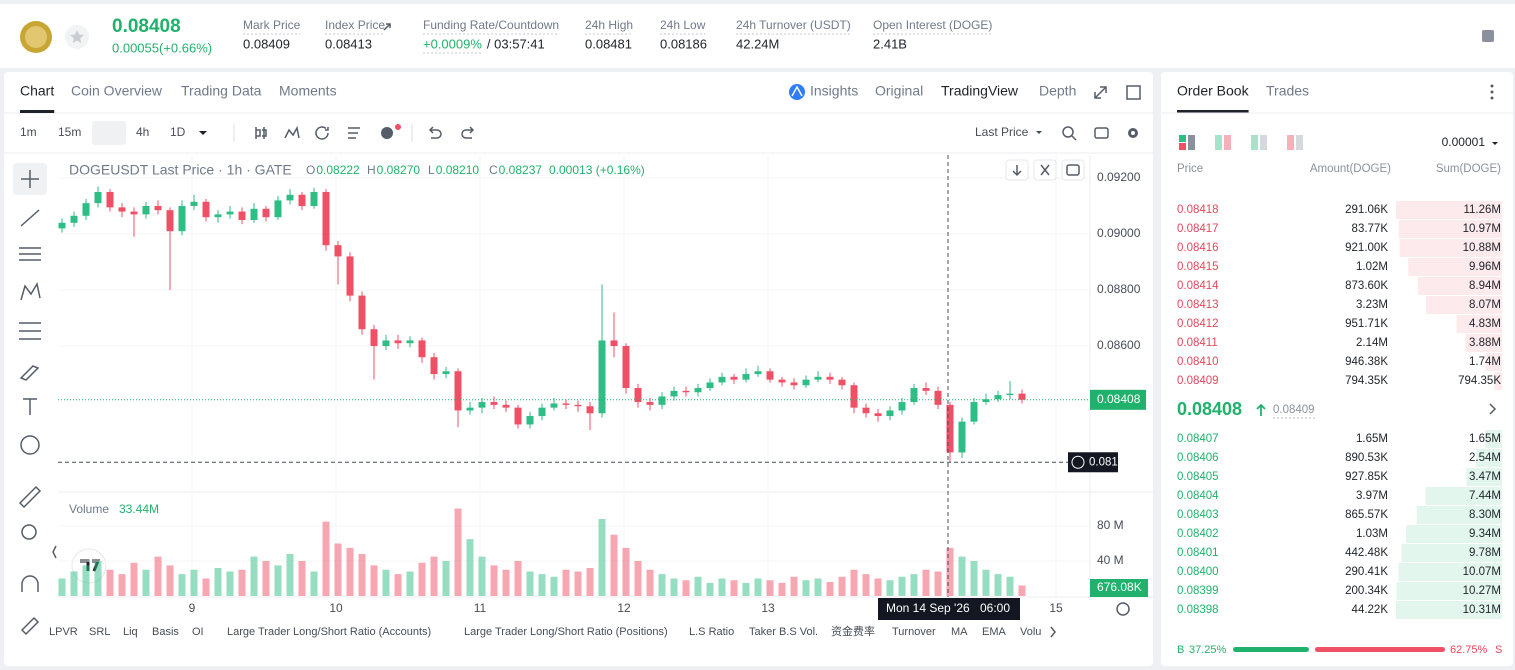 This screenshot has height=670, width=1515. Describe the element at coordinates (1464, 142) in the screenshot. I see `precision: 0.00001` at that location.